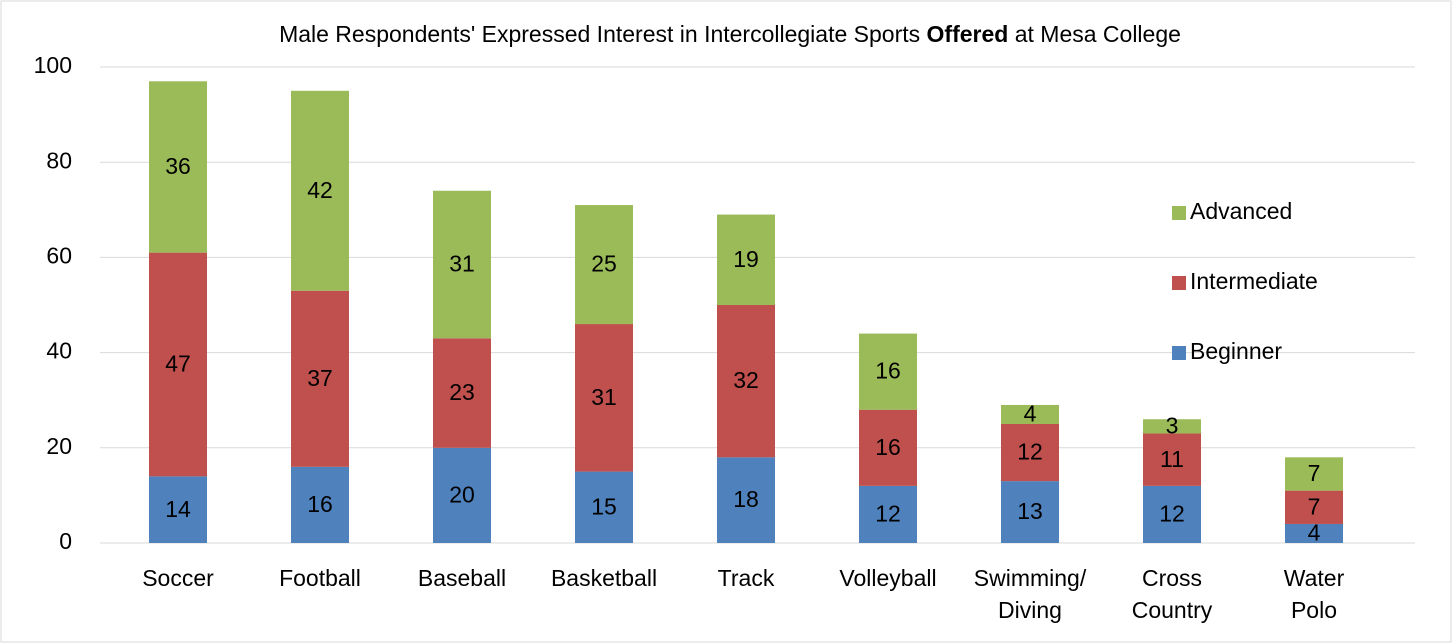 The image size is (1452, 643). What do you see at coordinates (59, 351) in the screenshot?
I see `y-tick-label: 40` at bounding box center [59, 351].